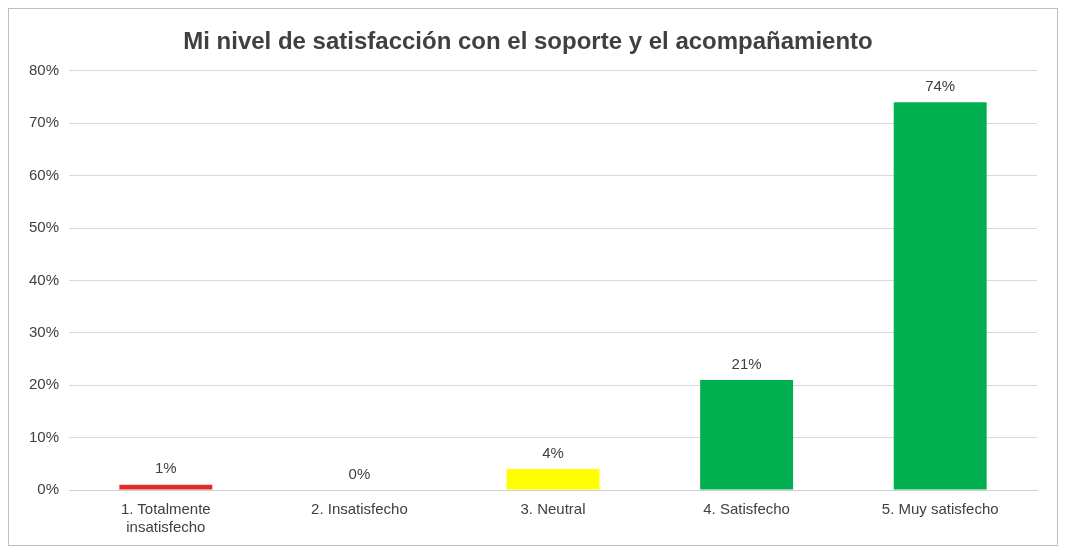 The width and height of the screenshot is (1067, 554). What do you see at coordinates (528, 41) in the screenshot?
I see `chart-title: Mi nivel de satisfacción con el soporte y el acompañamiento` at bounding box center [528, 41].